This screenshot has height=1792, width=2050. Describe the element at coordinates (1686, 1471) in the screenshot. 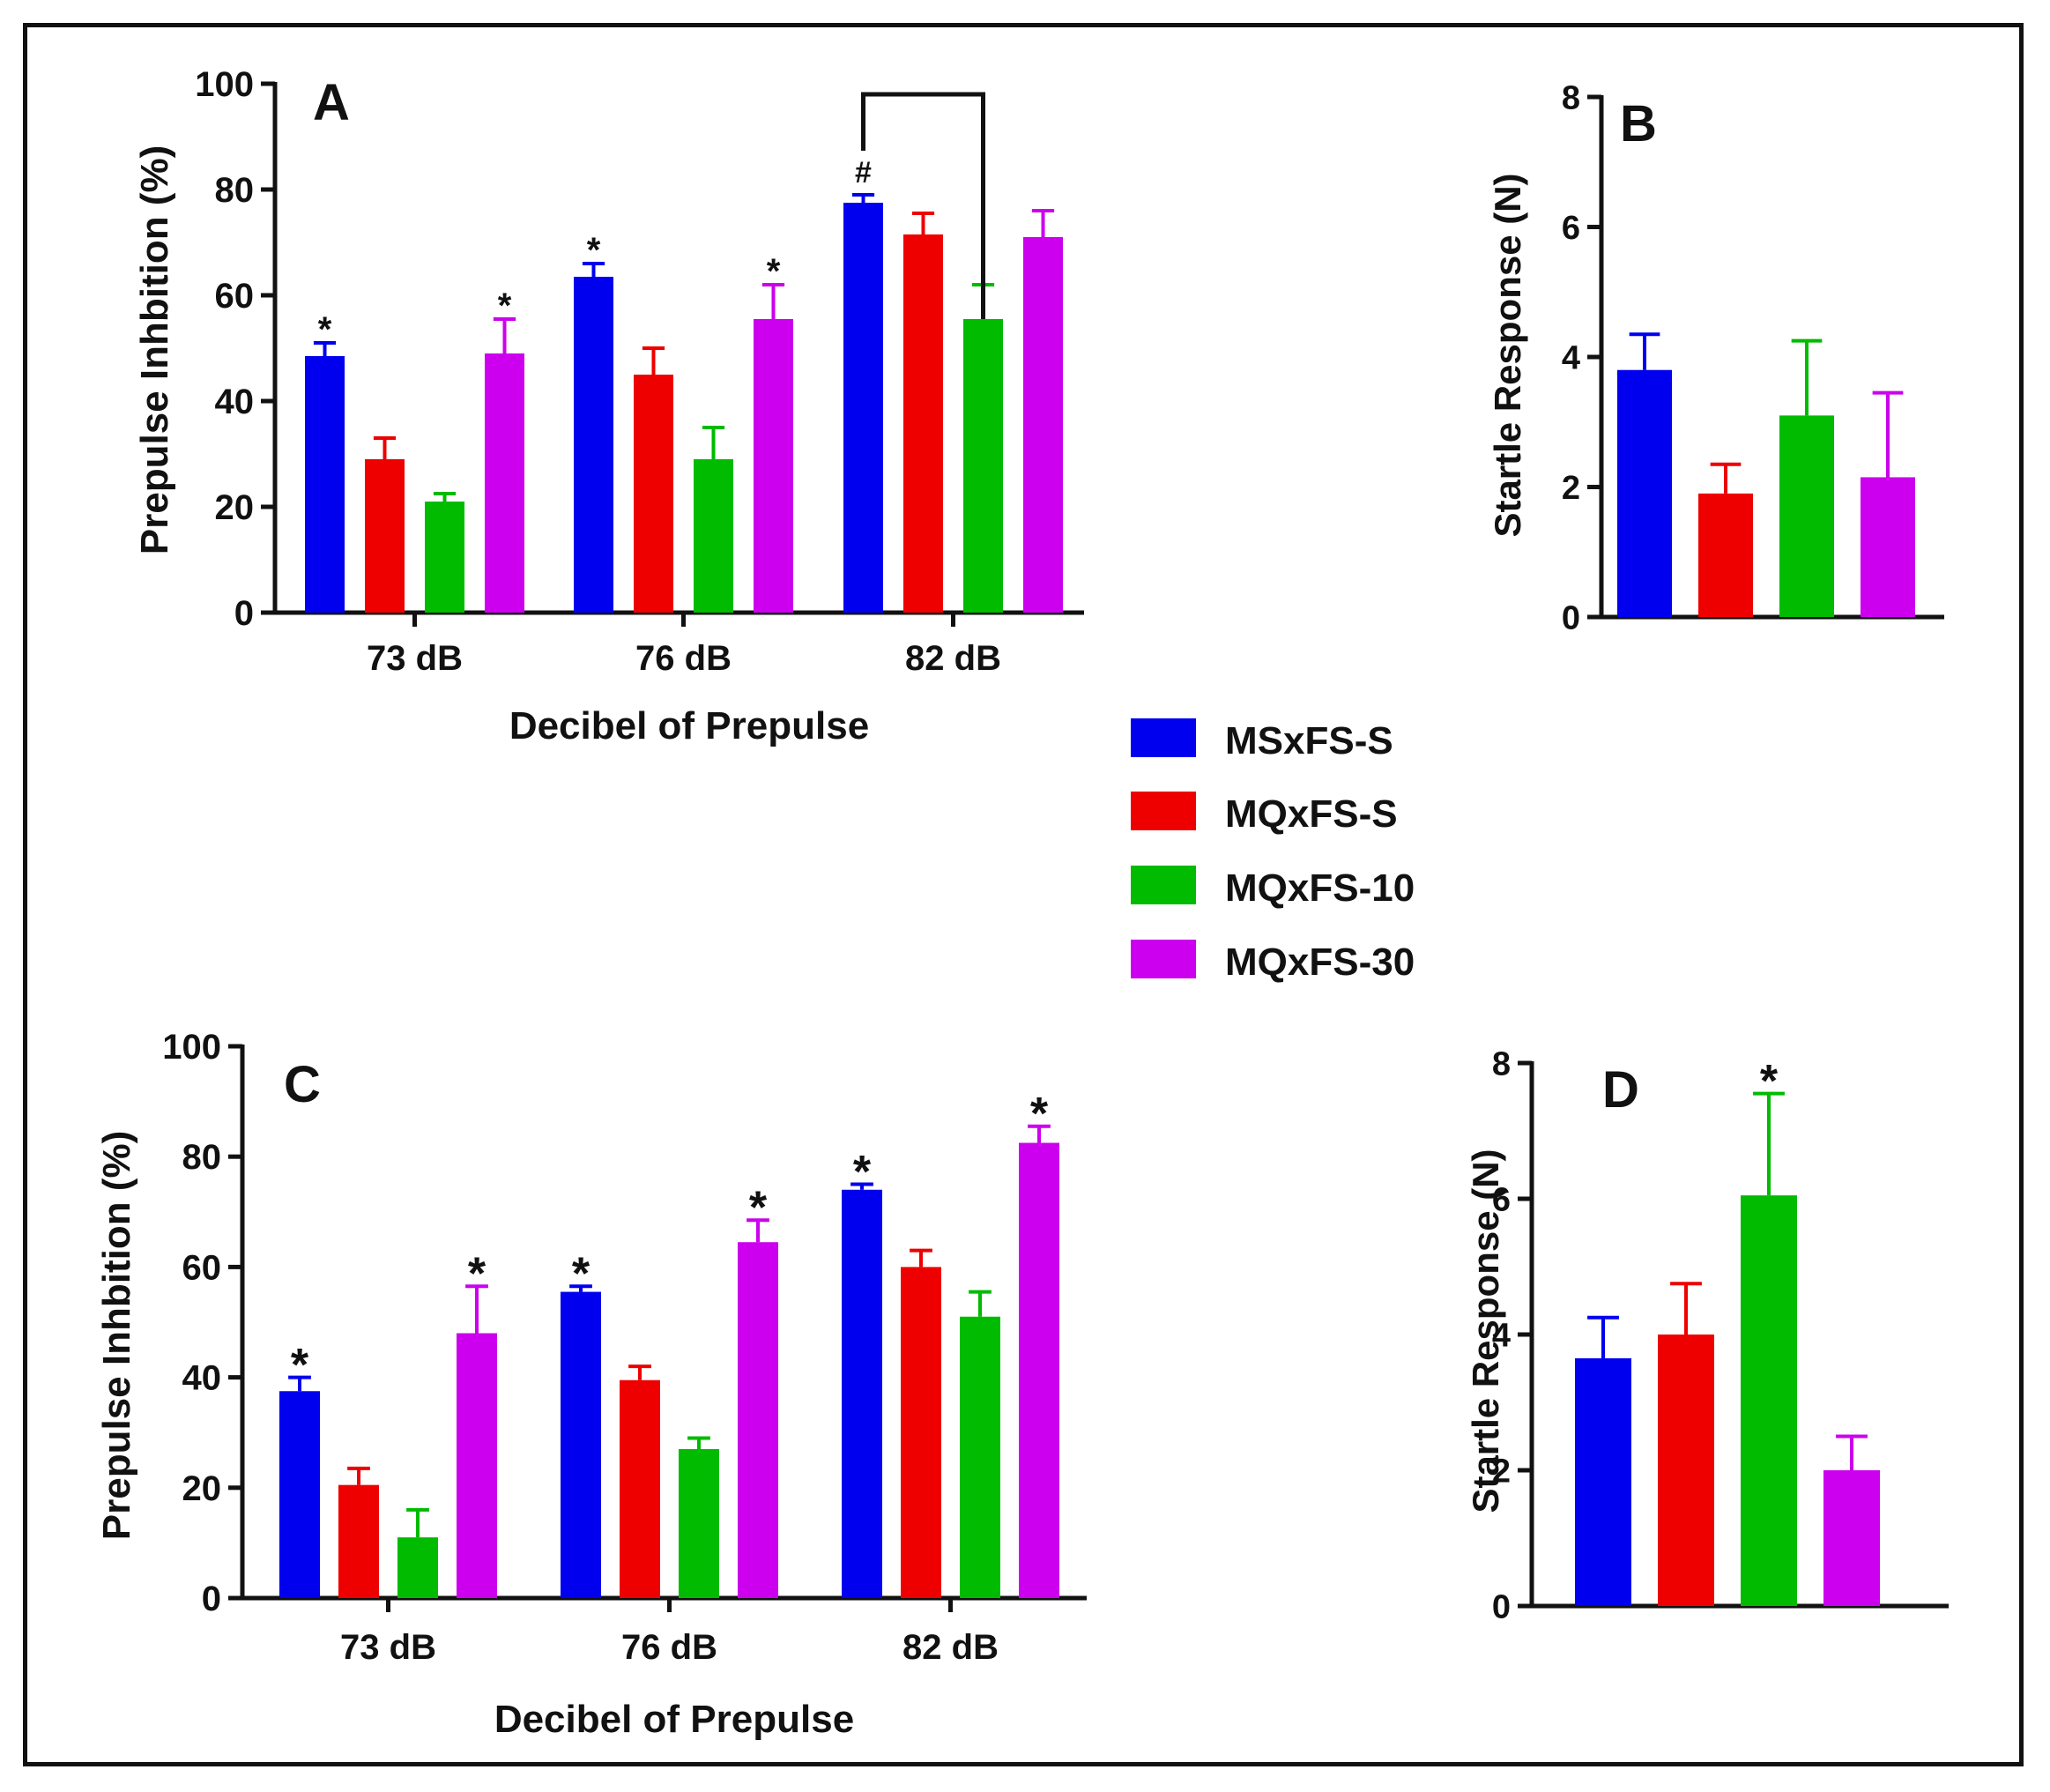

I see `panel-d-bar-mqxfs-s` at that location.